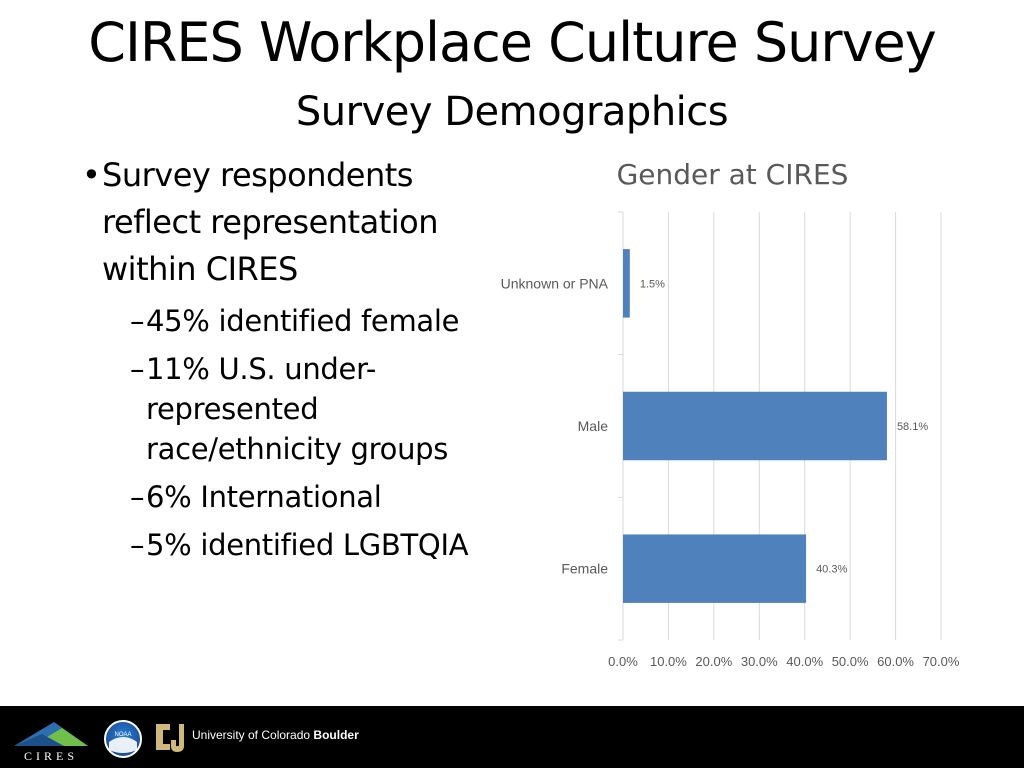  Describe the element at coordinates (264, 497) in the screenshot. I see `sub-bullet-text: 6% International` at that location.